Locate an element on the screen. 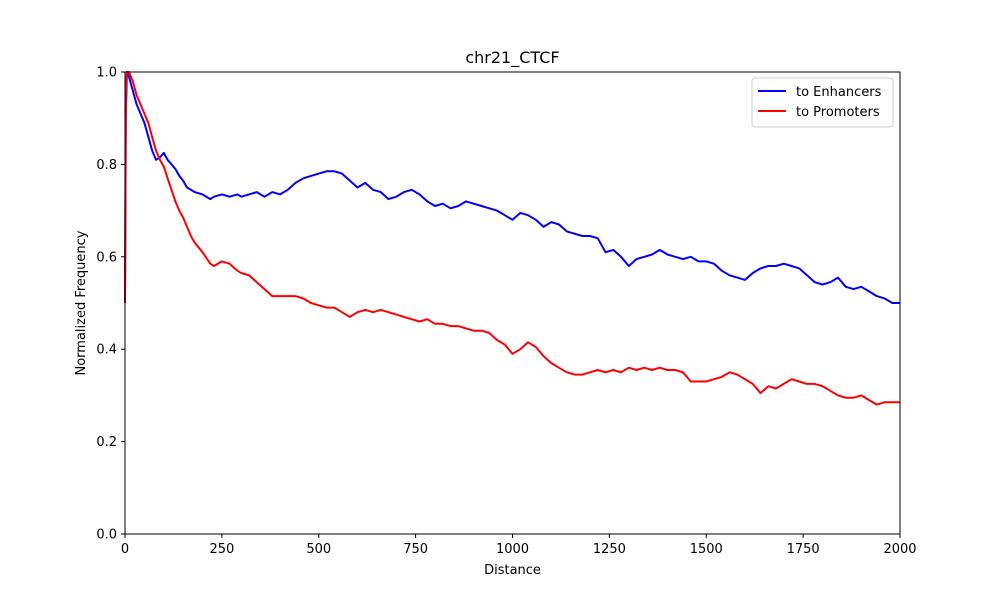 This screenshot has height=600, width=1000. legend: to Enhancers to Promoters is located at coordinates (822, 102).